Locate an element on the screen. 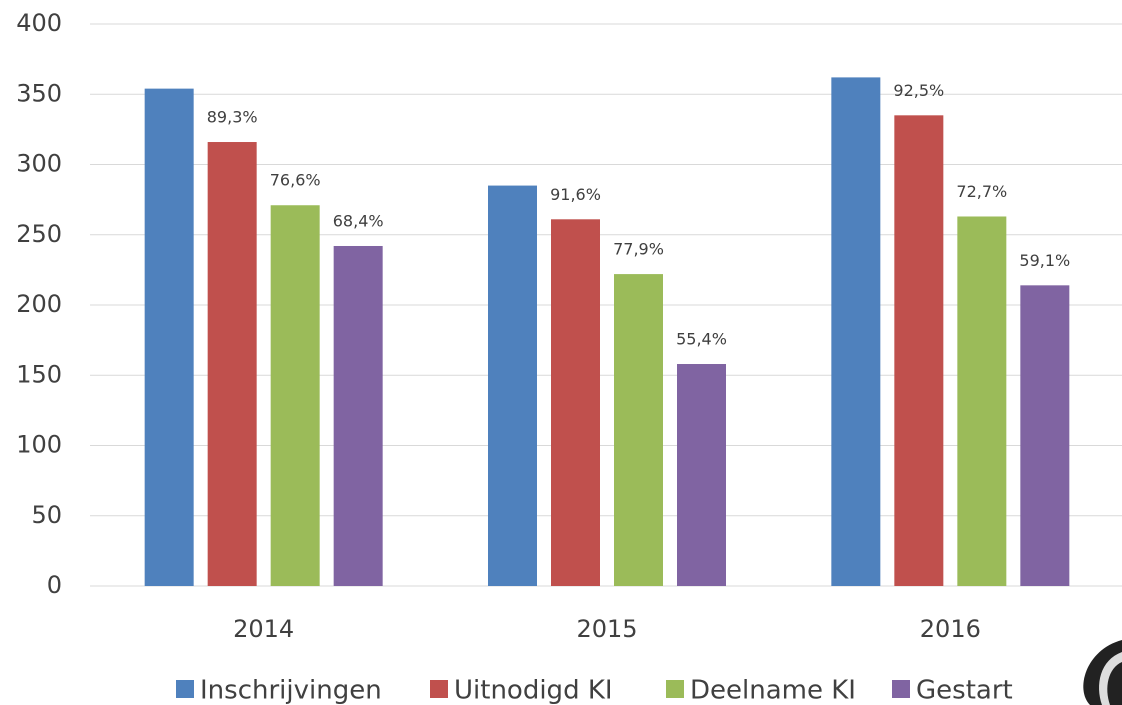 This screenshot has width=1122, height=705. y-tick-label: 200 is located at coordinates (39, 304).